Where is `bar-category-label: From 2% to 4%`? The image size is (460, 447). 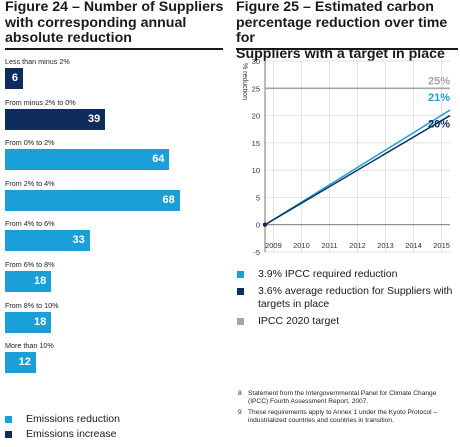 bar-category-label: From 2% to 4% is located at coordinates (30, 183).